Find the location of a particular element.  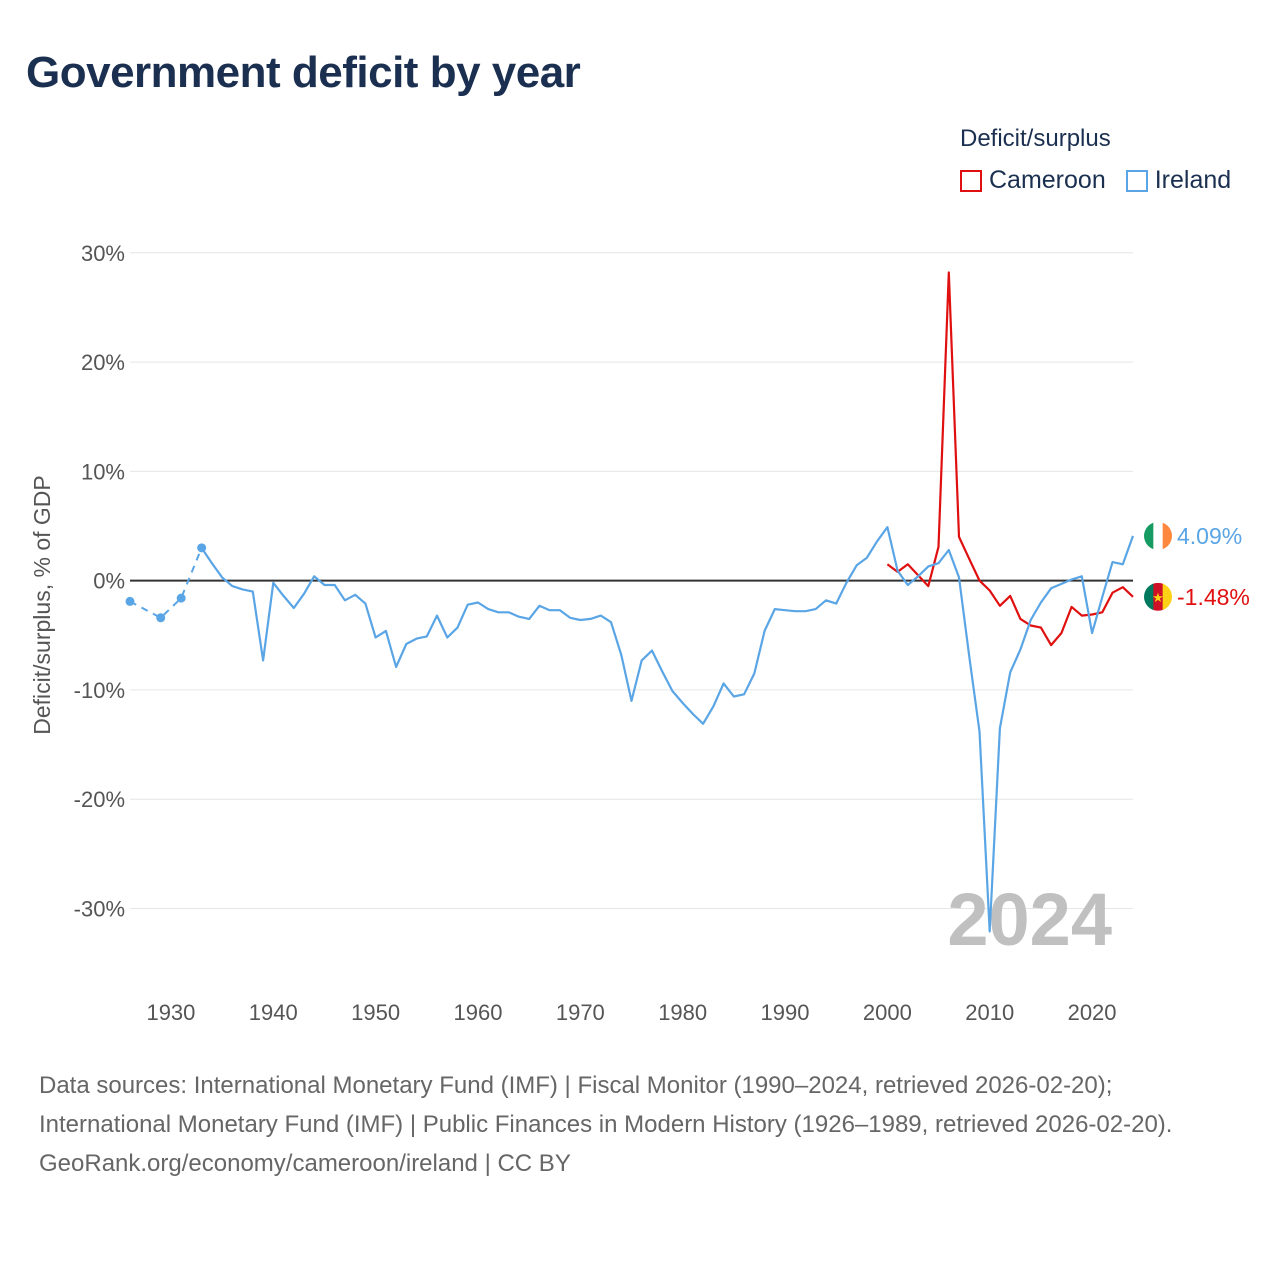

x-tick-label: 2020 is located at coordinates (1092, 1012).